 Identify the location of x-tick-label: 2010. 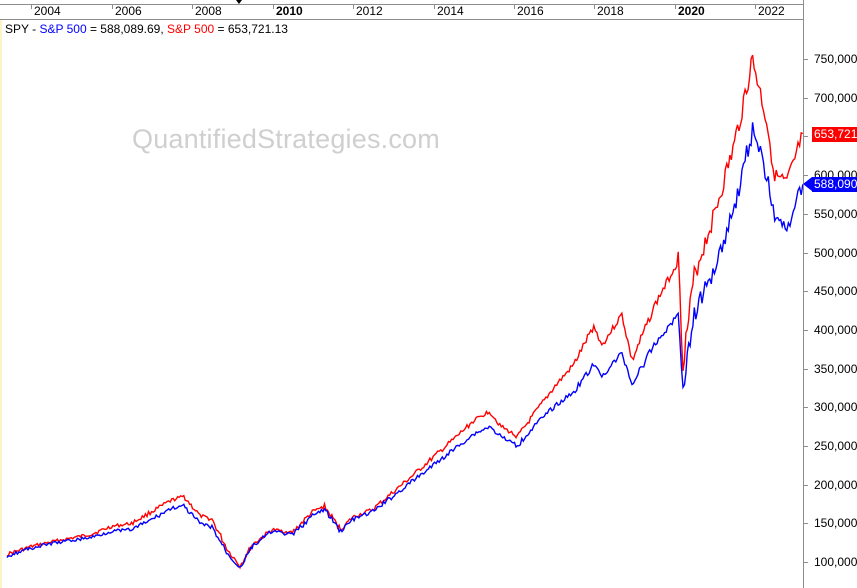
(288, 11).